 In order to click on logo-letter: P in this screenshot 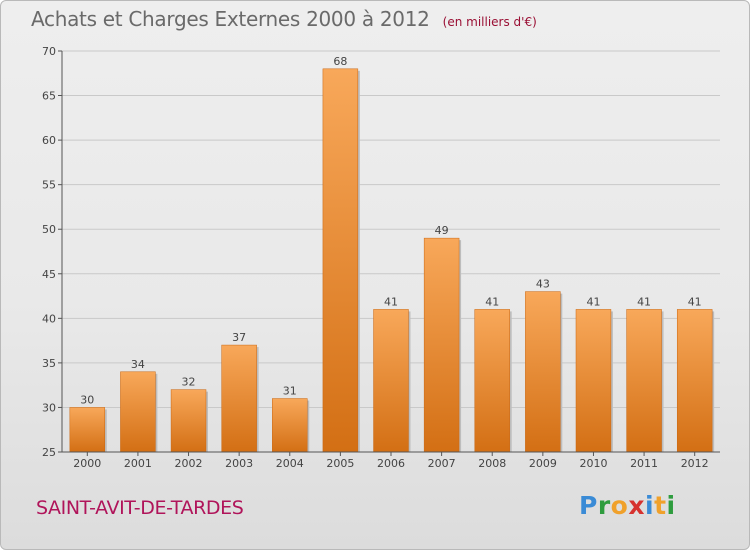, I will do `click(588, 505)`.